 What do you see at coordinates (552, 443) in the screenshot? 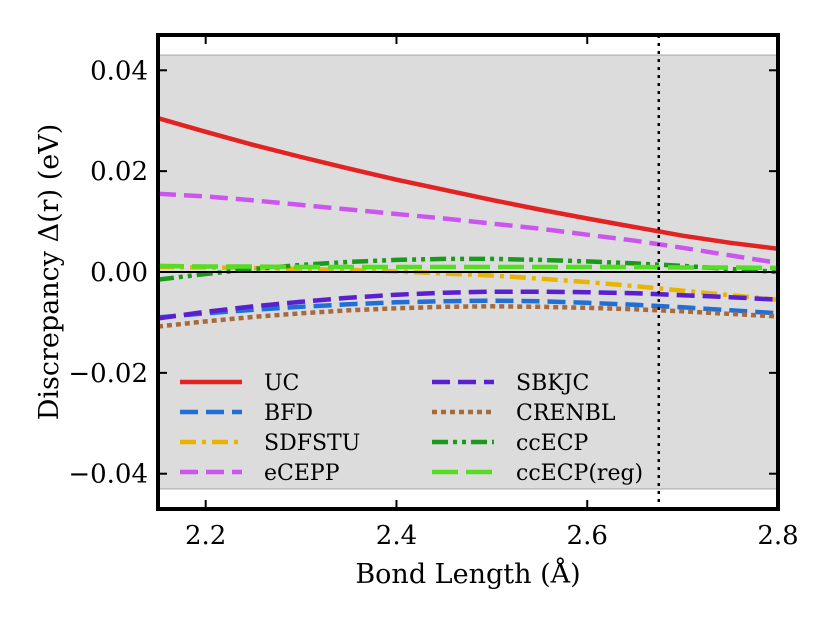
I see `legend-label: ccECP` at bounding box center [552, 443].